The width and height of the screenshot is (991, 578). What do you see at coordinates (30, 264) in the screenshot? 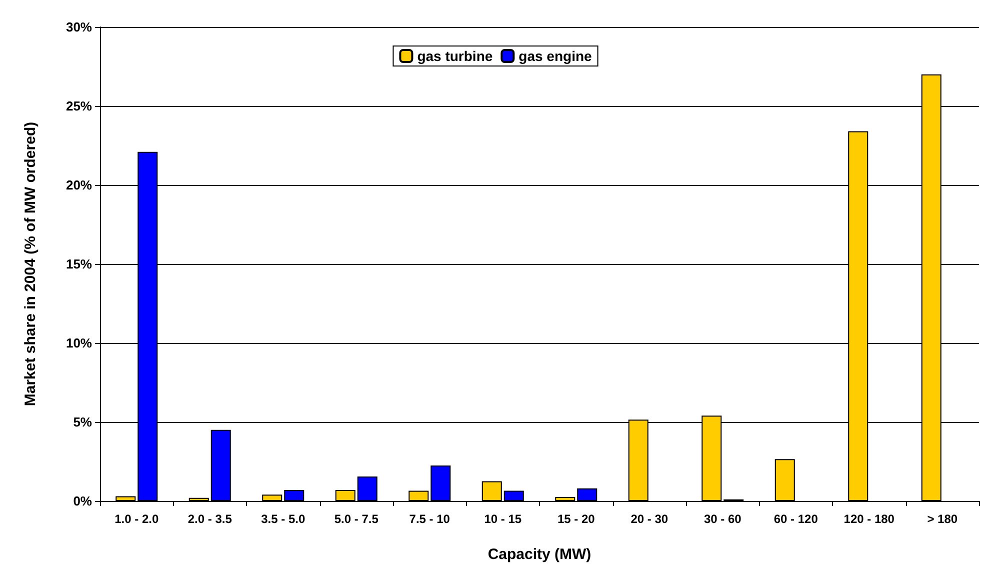
I see `y-axis-title: Market share in 2004 (% of MW ordered)` at bounding box center [30, 264].